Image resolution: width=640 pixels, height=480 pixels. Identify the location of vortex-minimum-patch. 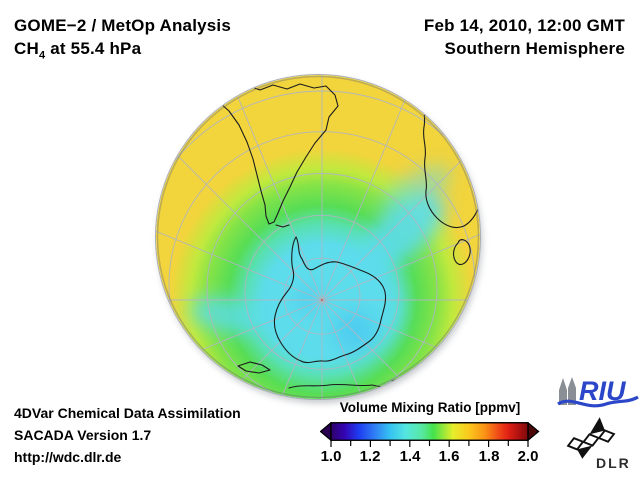
(355, 331).